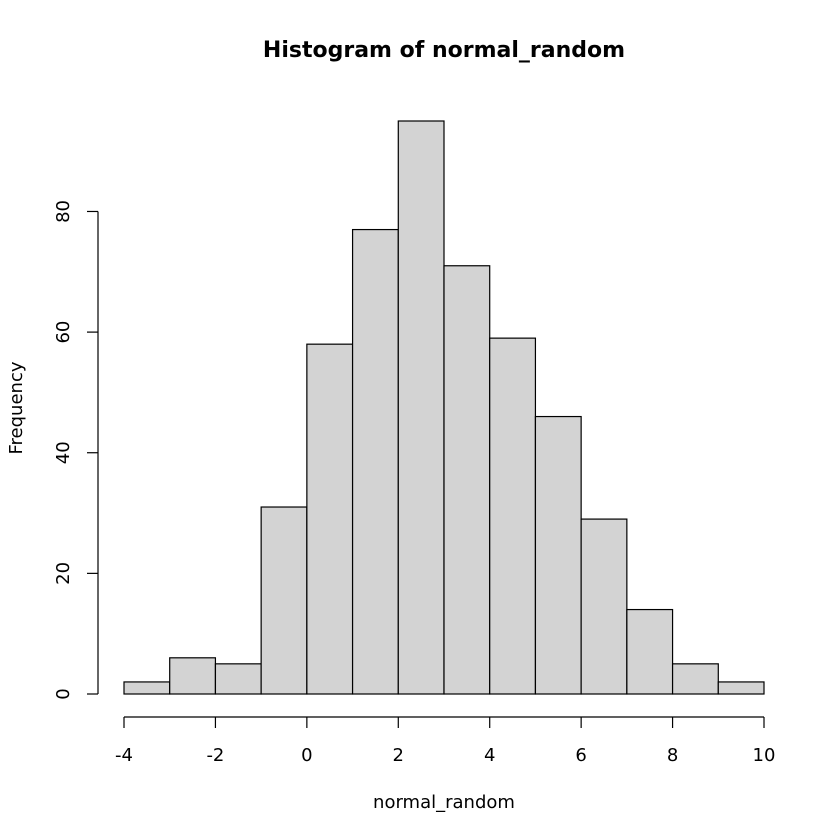 The image size is (840, 840). What do you see at coordinates (63, 211) in the screenshot?
I see `y-tick-label: 80` at bounding box center [63, 211].